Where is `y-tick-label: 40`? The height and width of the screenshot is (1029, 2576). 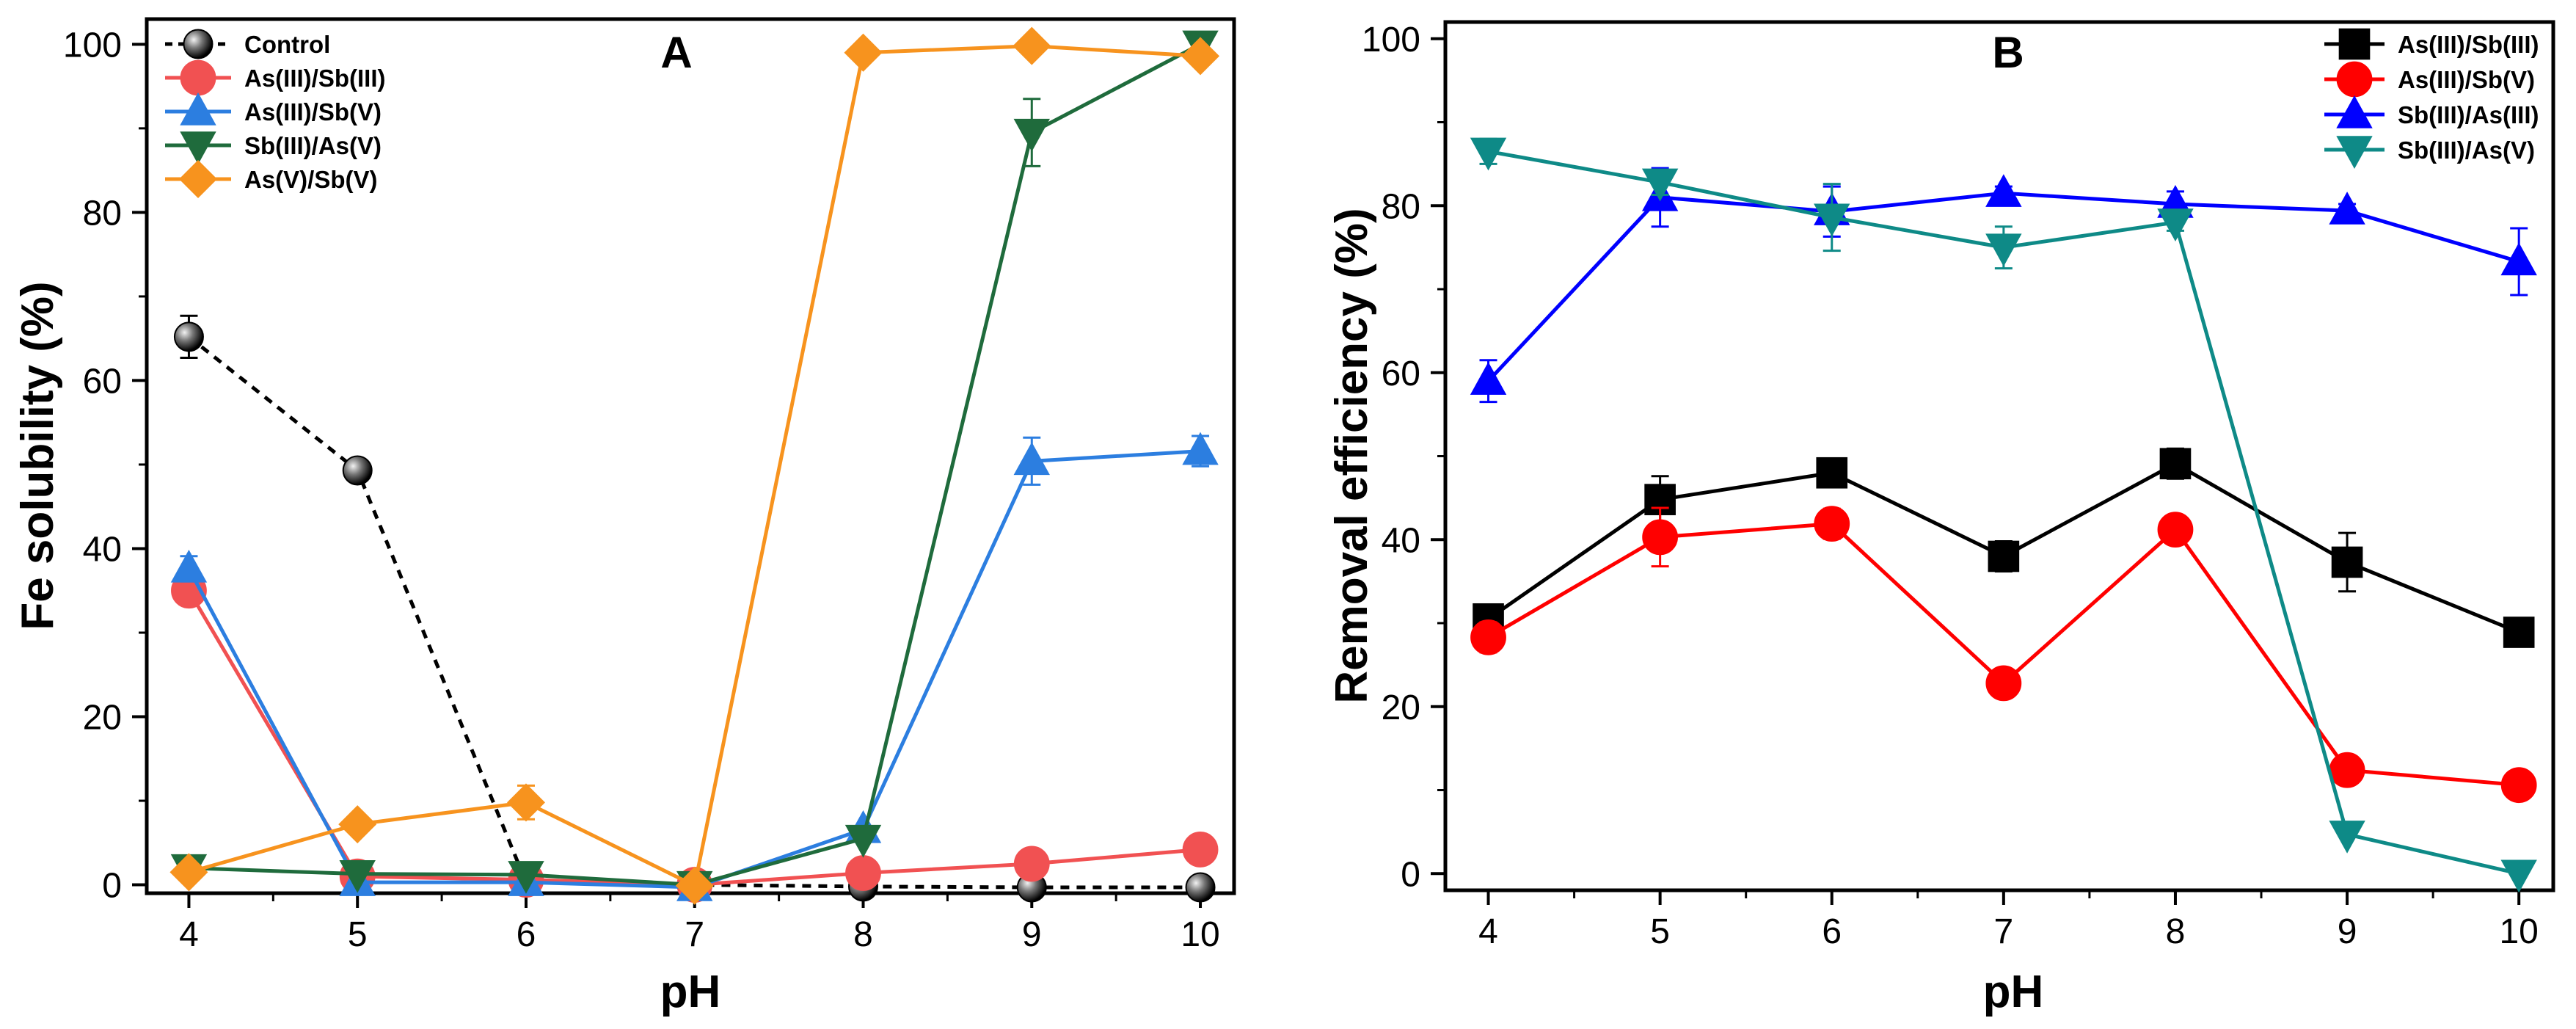 y-tick-label: 40 is located at coordinates (103, 549).